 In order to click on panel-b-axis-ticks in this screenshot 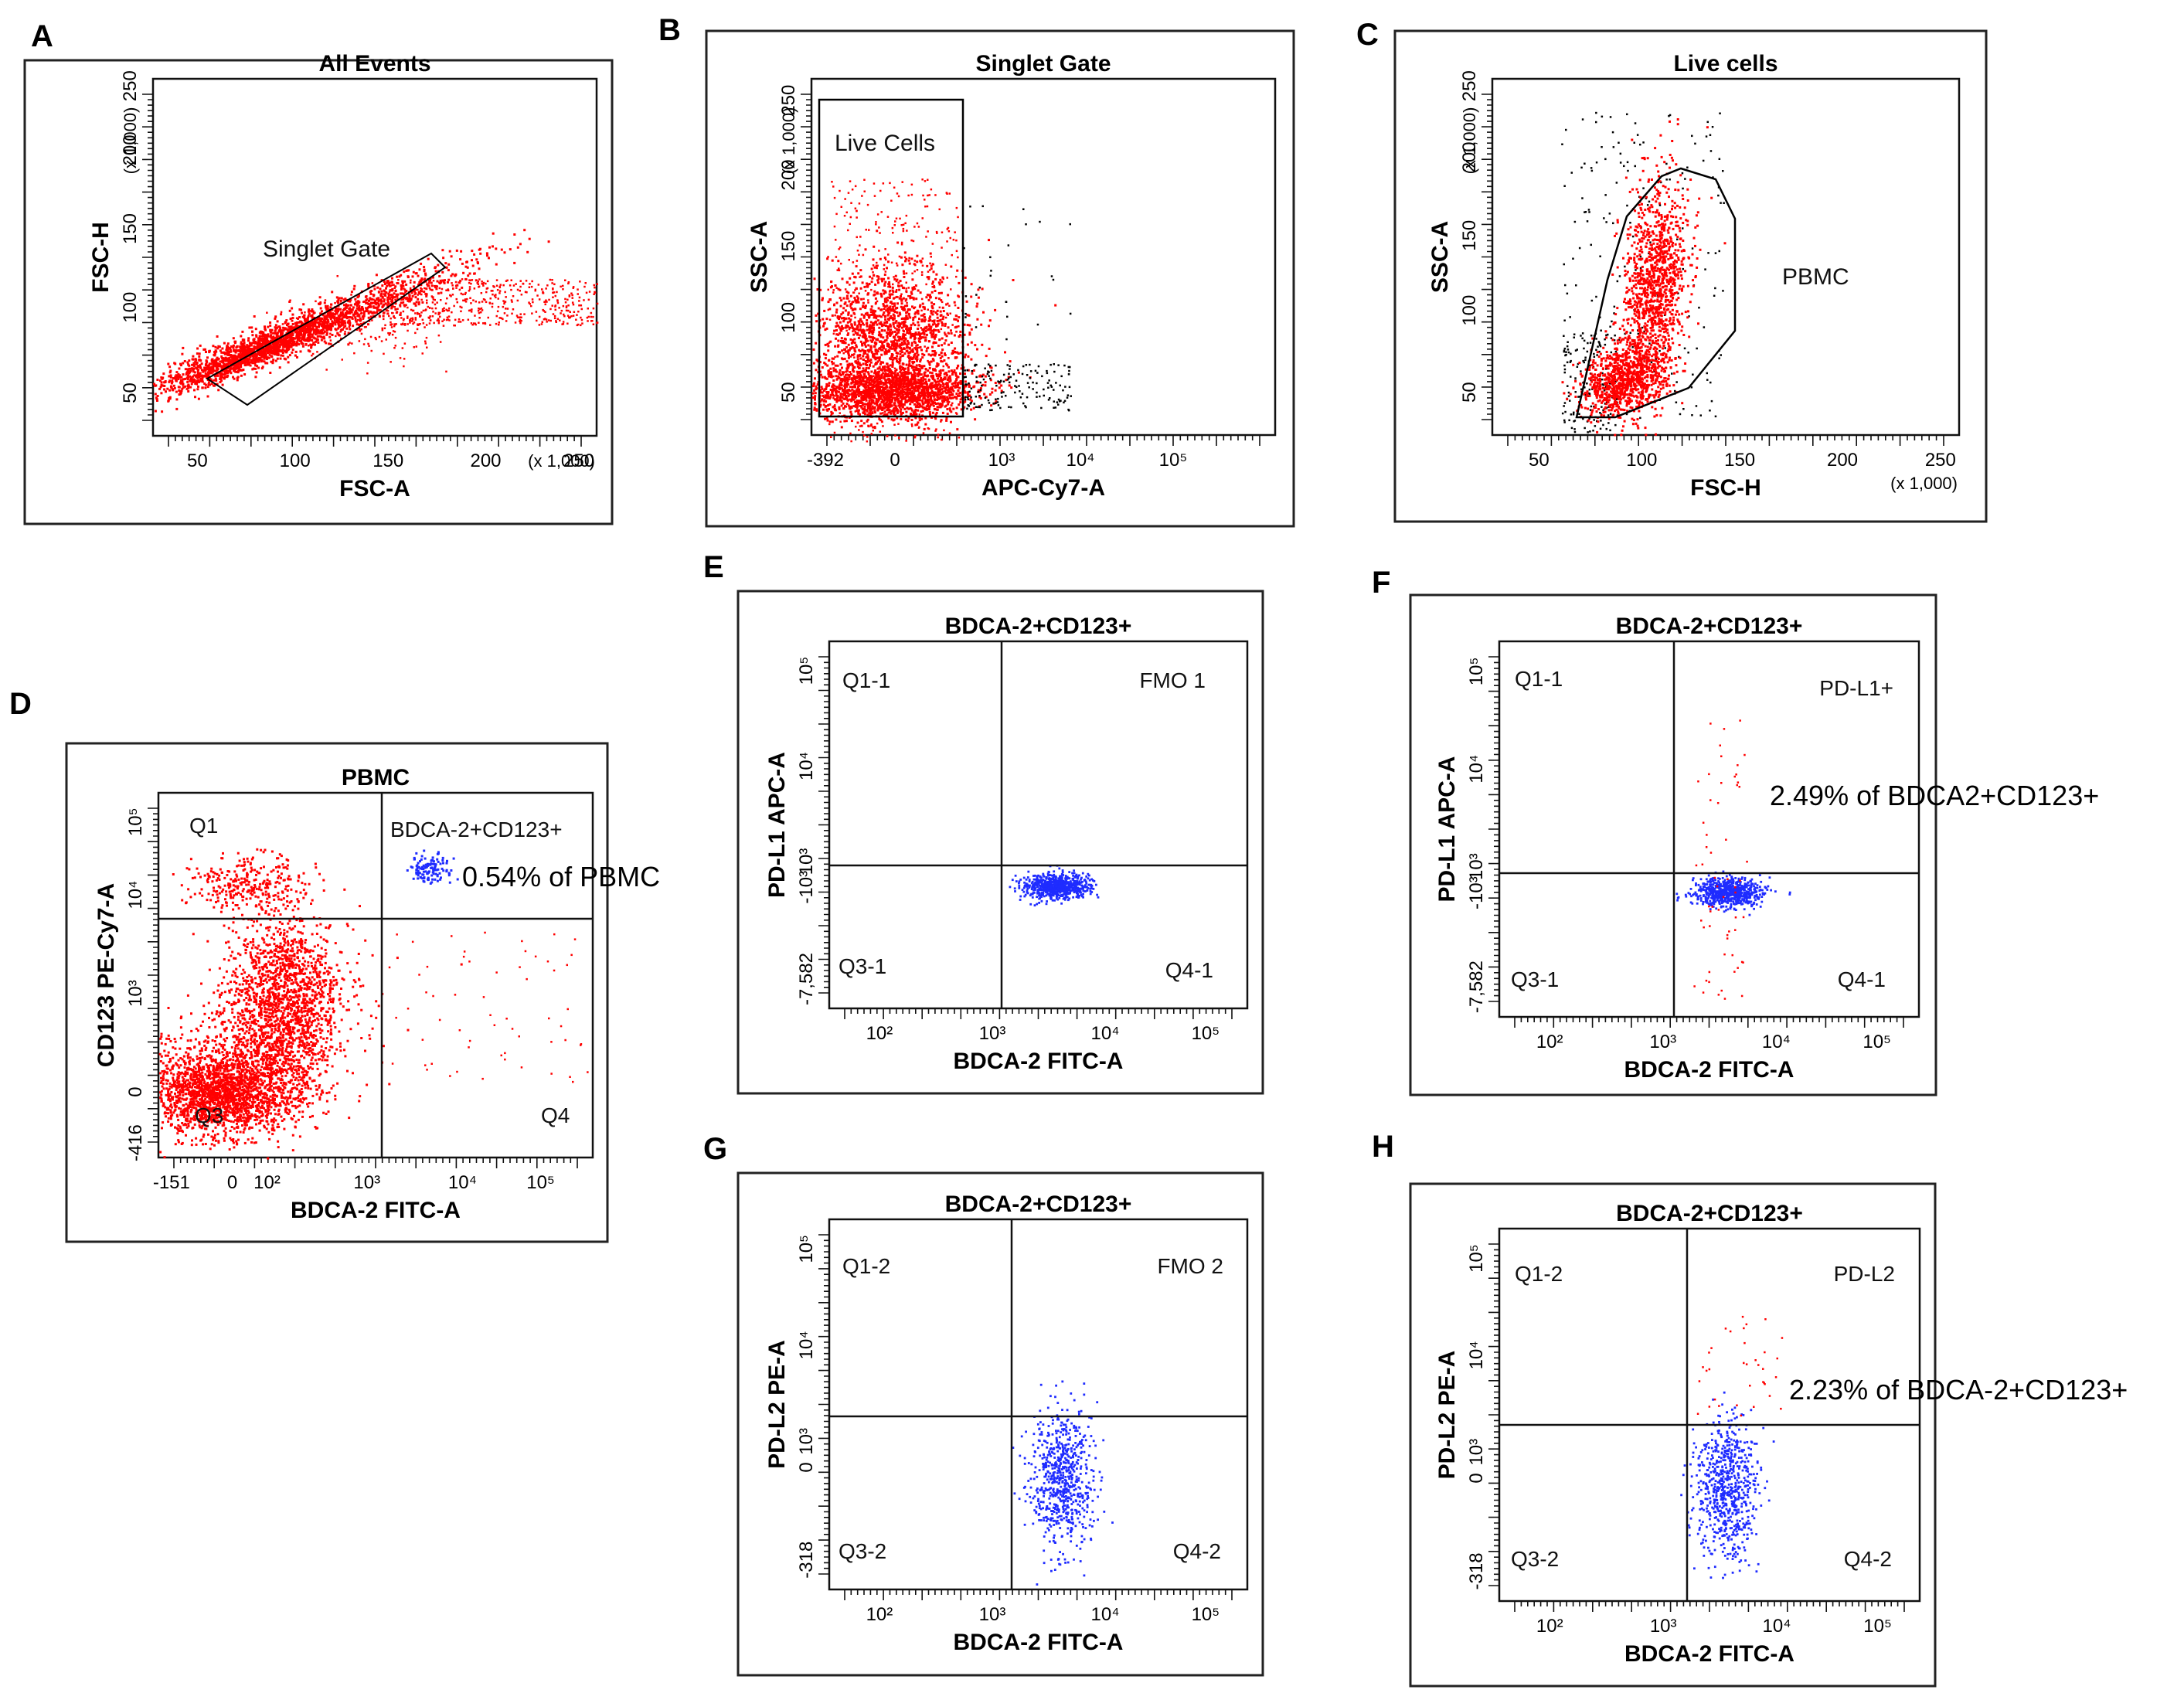, I will do `click(1030, 269)`.